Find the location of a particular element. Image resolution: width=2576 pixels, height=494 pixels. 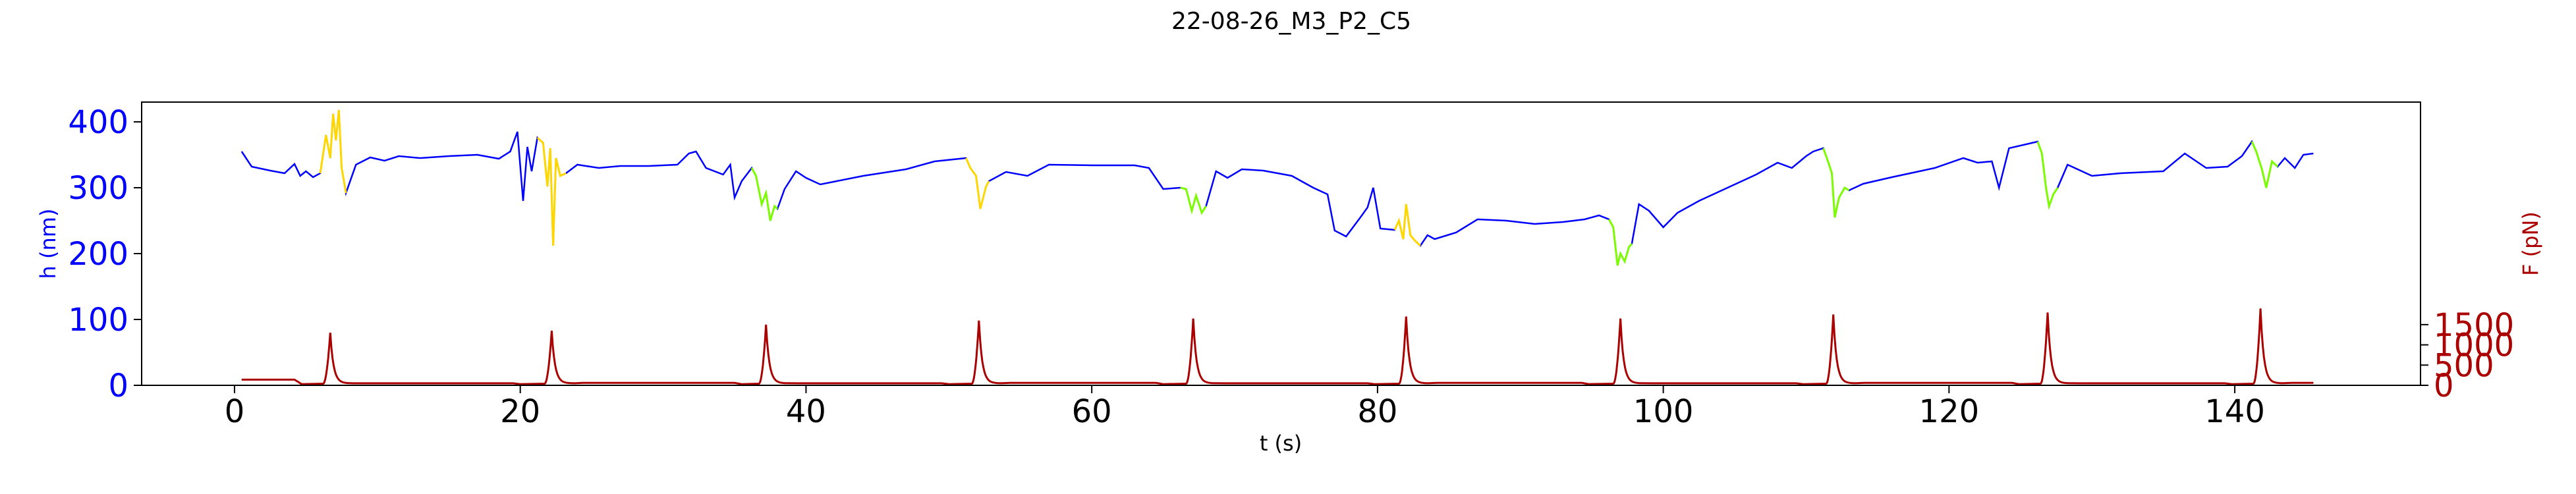

y-axis-right-label: F (pN) is located at coordinates (2530, 243).